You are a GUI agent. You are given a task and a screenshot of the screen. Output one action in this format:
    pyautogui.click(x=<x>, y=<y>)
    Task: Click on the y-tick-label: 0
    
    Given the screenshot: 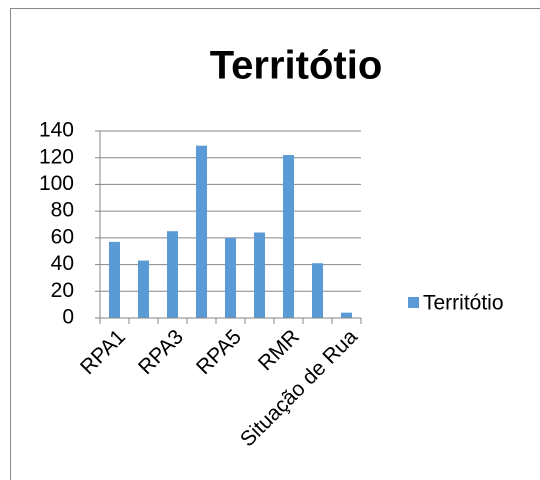 What is the action you would take?
    pyautogui.click(x=68, y=317)
    